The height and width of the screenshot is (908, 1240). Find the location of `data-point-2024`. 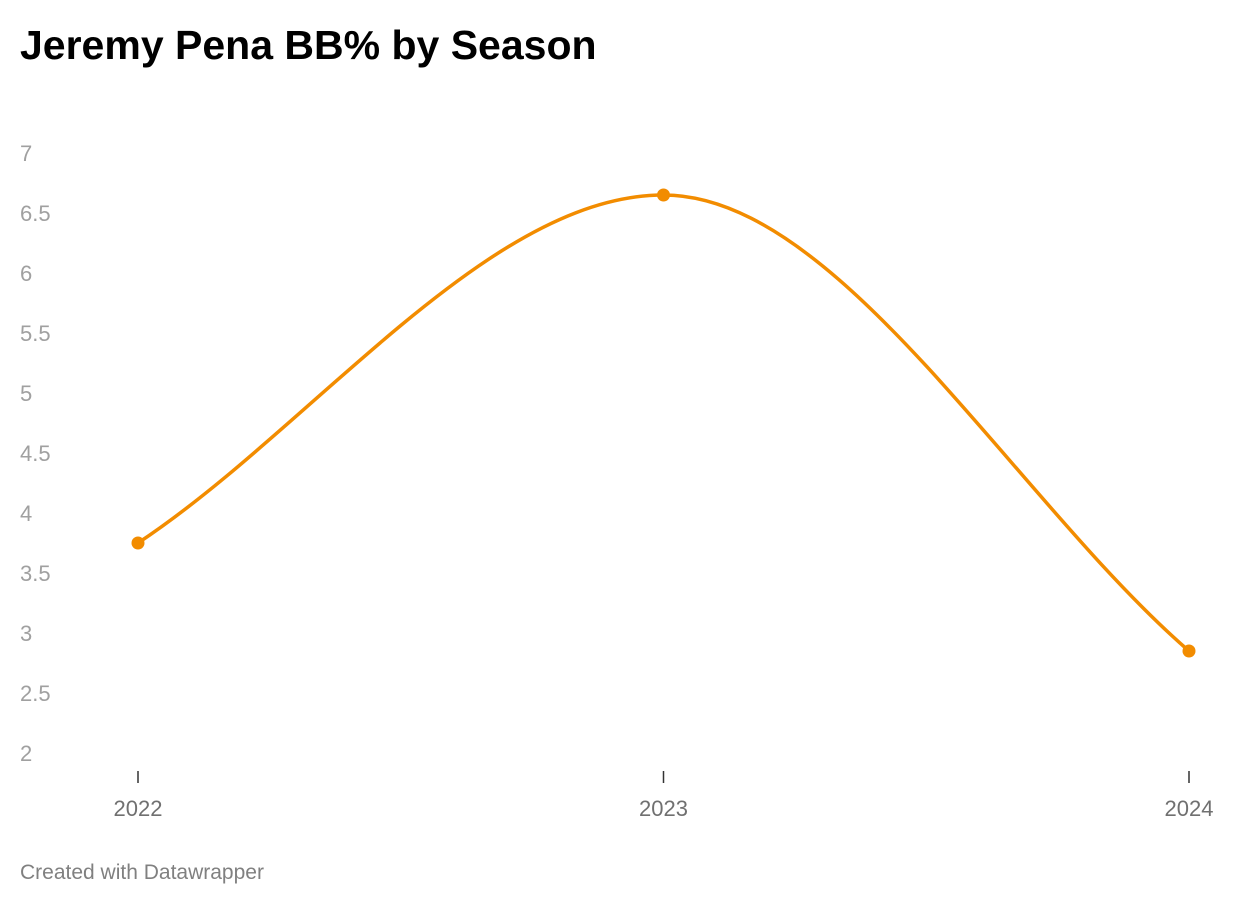

data-point-2024 is located at coordinates (1189, 651).